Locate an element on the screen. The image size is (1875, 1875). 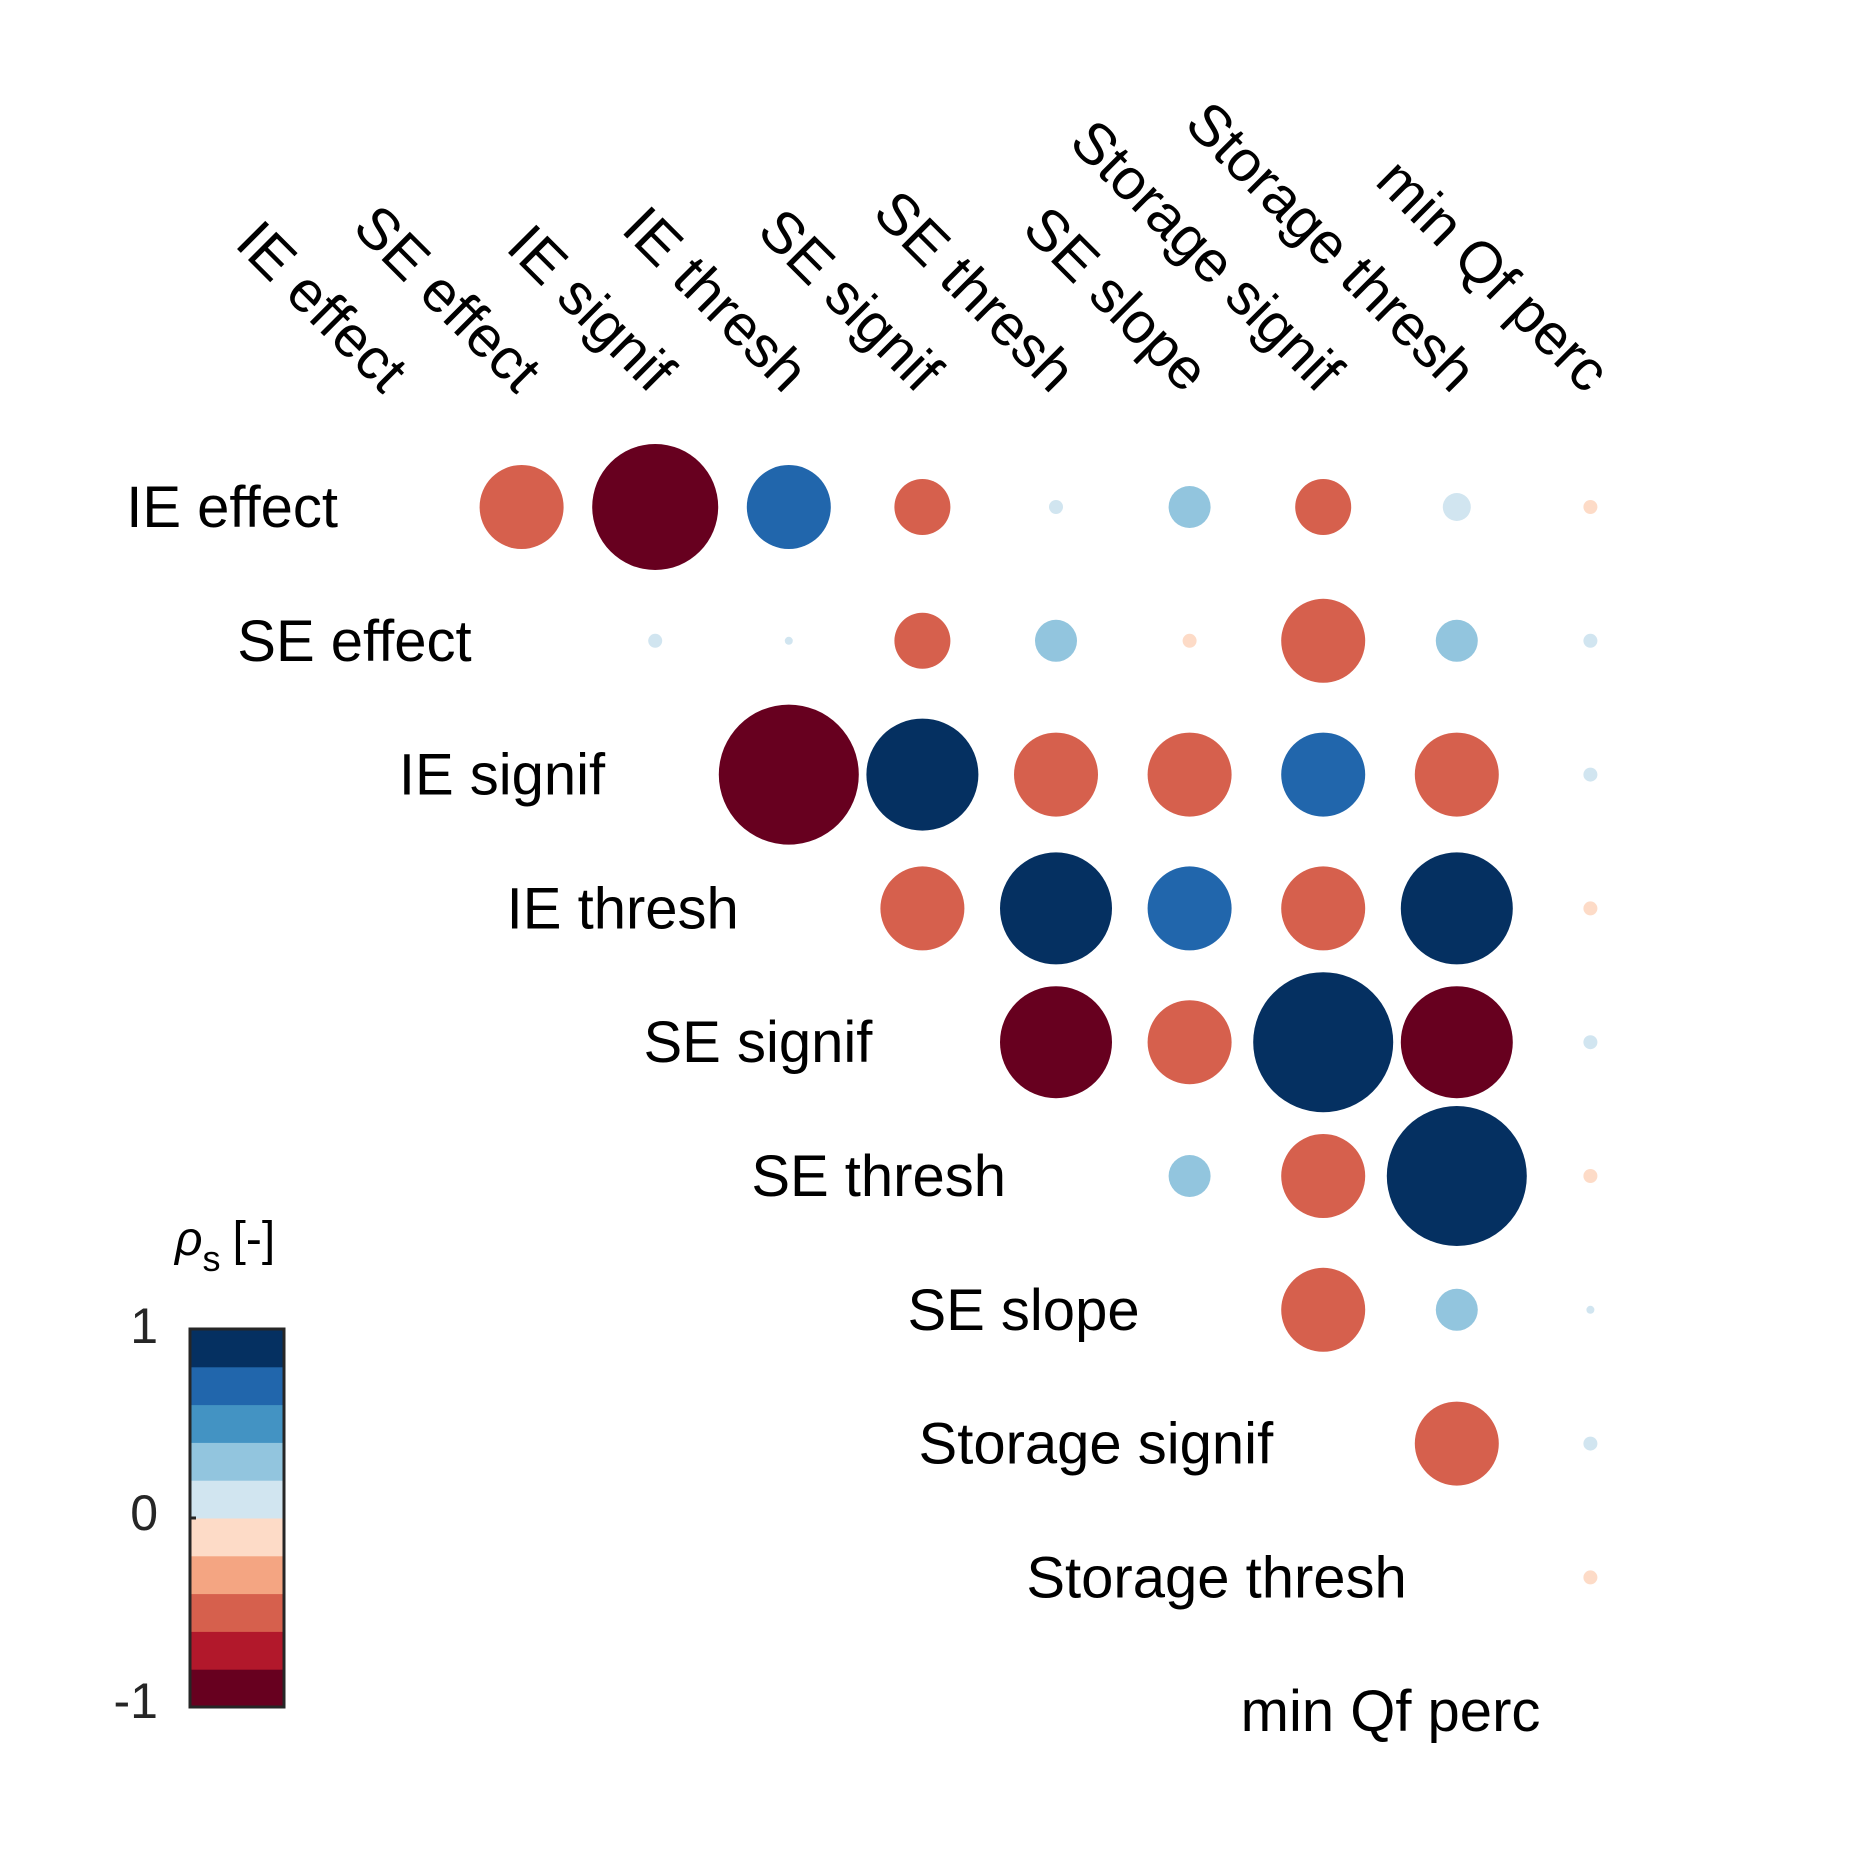
colorbar-tick-top: 1 is located at coordinates (144, 1326).